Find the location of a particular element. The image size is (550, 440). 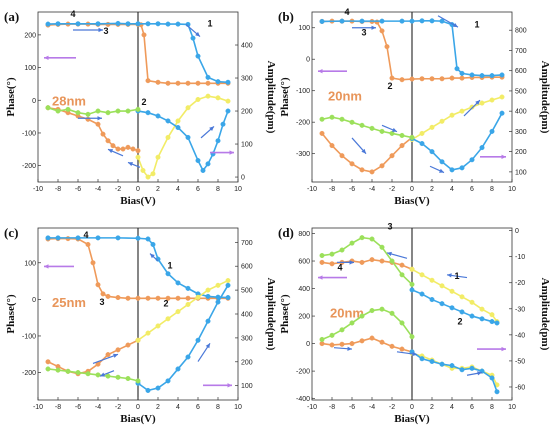

y2-axis-label: Amplitude(pm) is located at coordinates (271, 97).